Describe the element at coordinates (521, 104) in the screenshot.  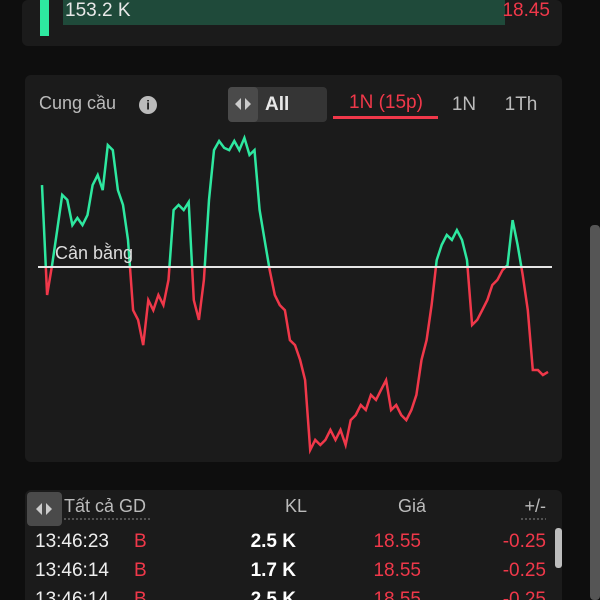
I see `tab: 1Th` at that location.